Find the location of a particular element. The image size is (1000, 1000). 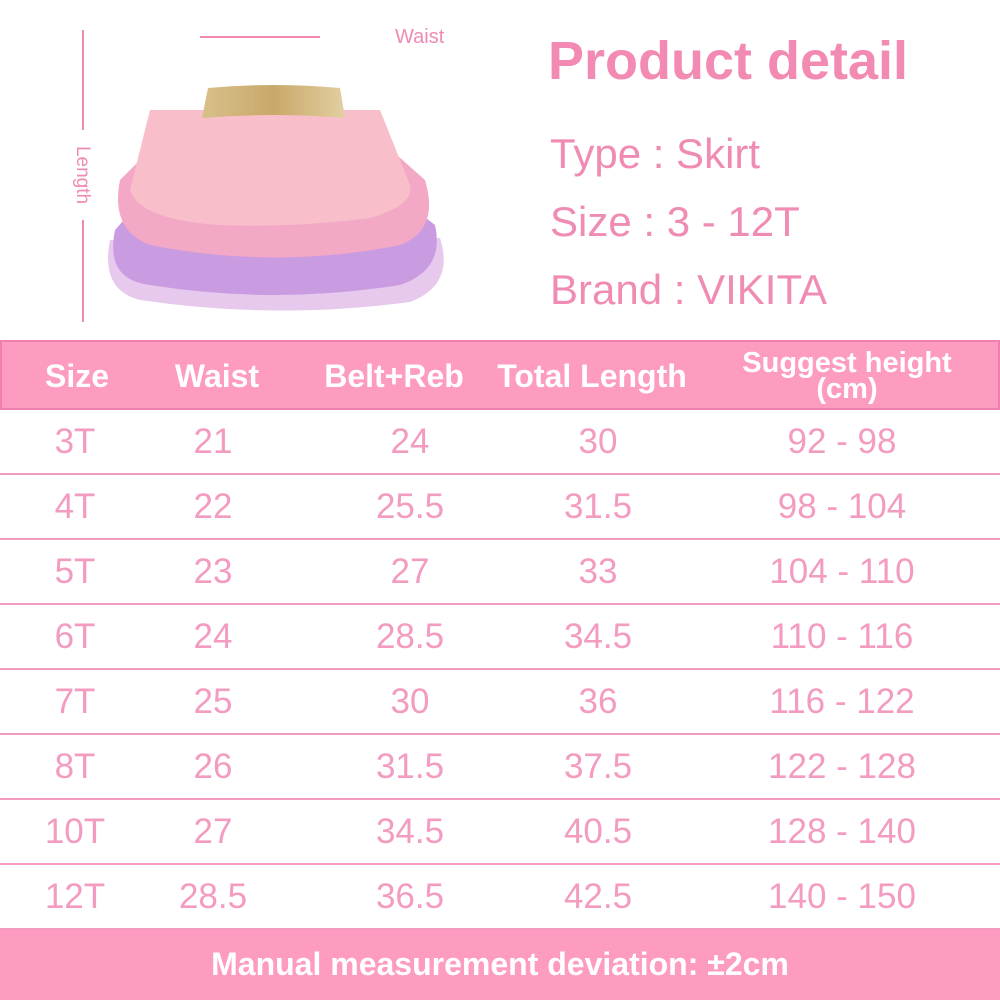

cell-total-length: 36 is located at coordinates (598, 701).